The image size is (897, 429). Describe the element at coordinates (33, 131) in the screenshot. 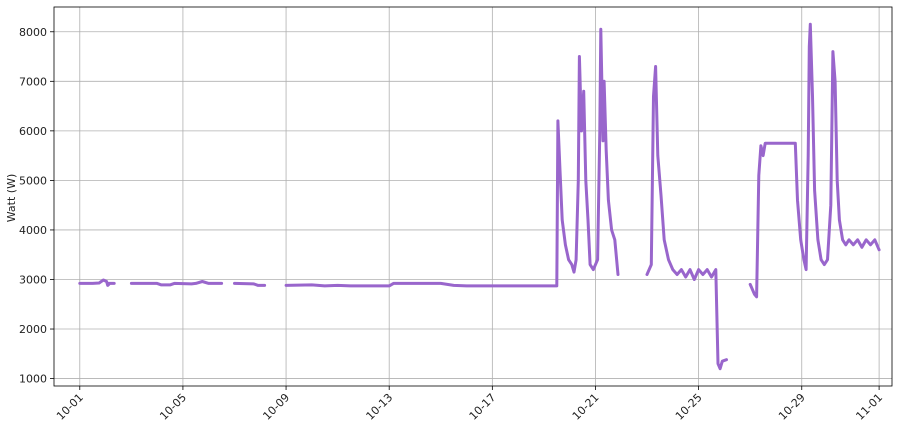

I see `y-tick-label: 6000` at that location.